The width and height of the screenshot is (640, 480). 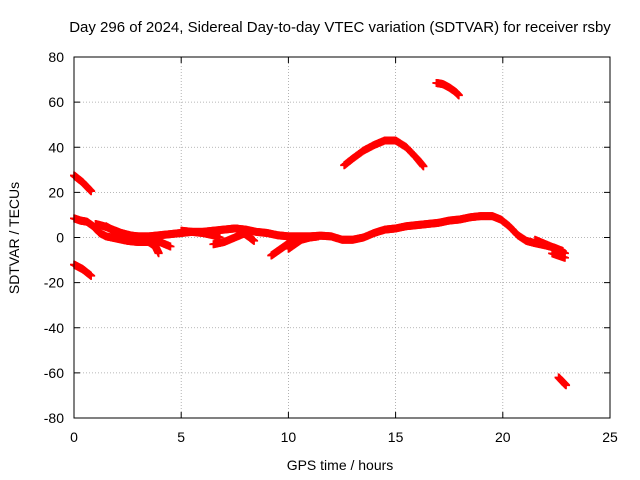 What do you see at coordinates (610, 437) in the screenshot?
I see `x-tick-label: 25` at bounding box center [610, 437].